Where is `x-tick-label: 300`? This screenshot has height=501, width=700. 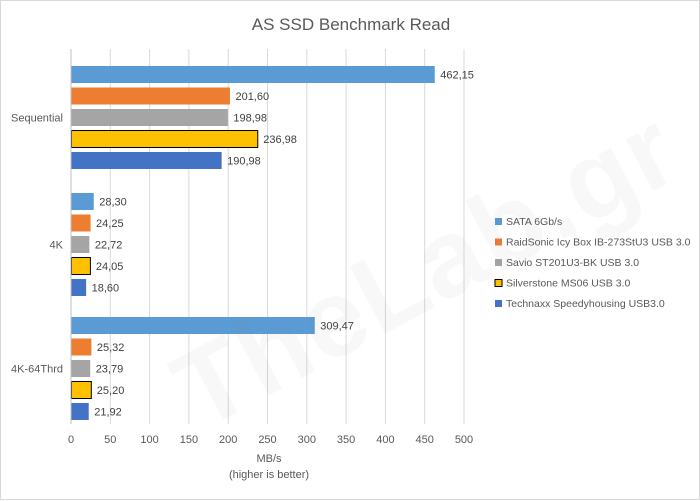
x-tick-label: 300 is located at coordinates (307, 440).